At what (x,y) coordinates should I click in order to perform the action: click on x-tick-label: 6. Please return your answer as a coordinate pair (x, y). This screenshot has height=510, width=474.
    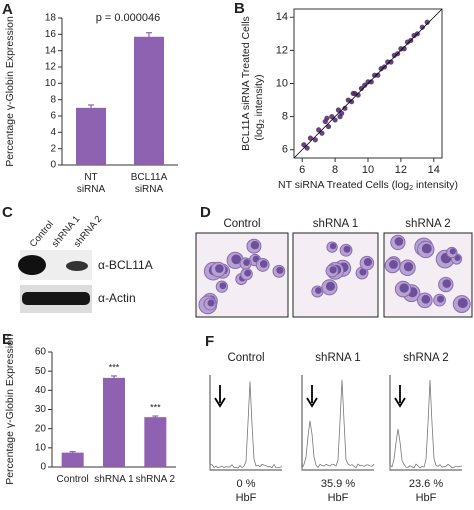
    Looking at the image, I should click on (302, 170).